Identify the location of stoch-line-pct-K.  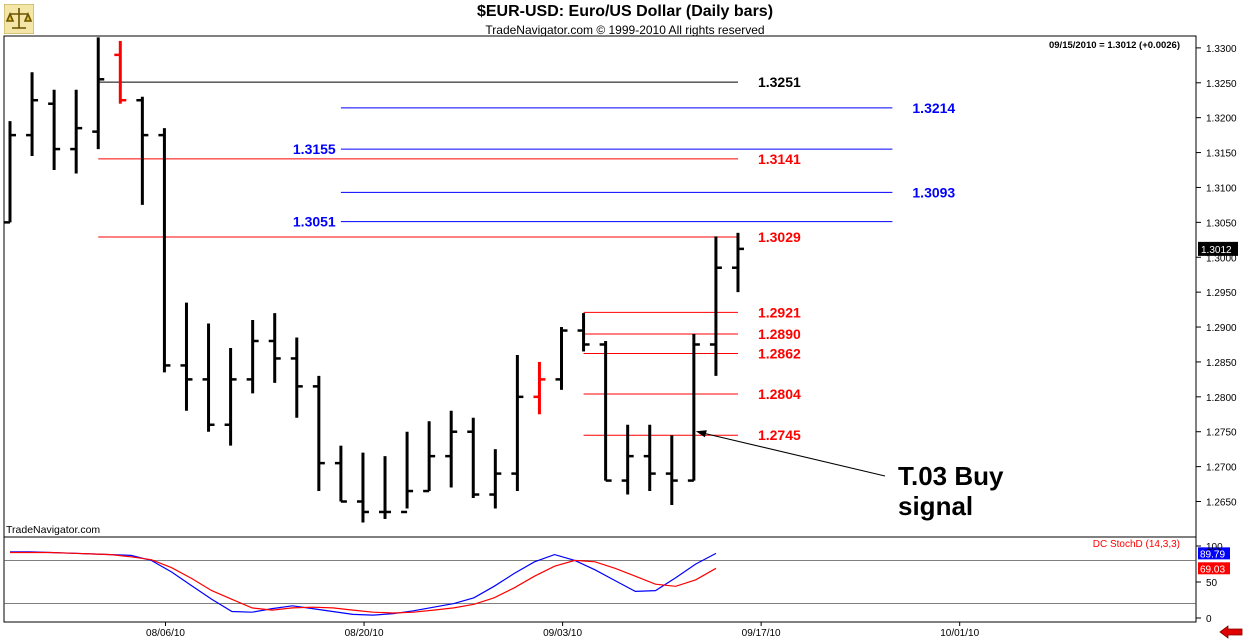
(363, 583).